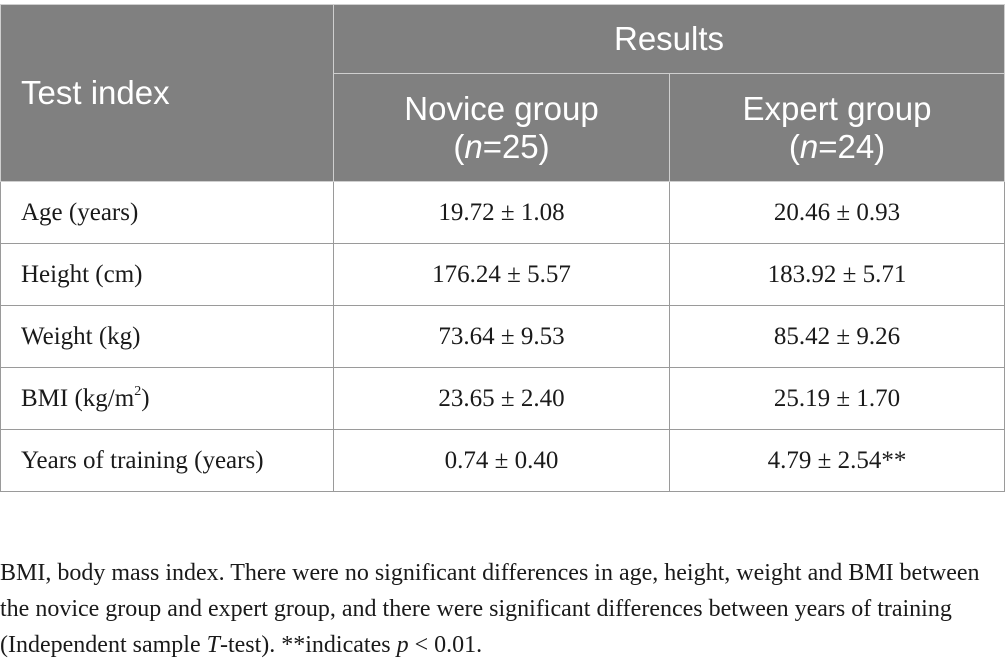 The image size is (1005, 670). I want to click on table-row: Weight (kg) 73.64 ± 9.53 85.42 ± 9.26, so click(502, 336).